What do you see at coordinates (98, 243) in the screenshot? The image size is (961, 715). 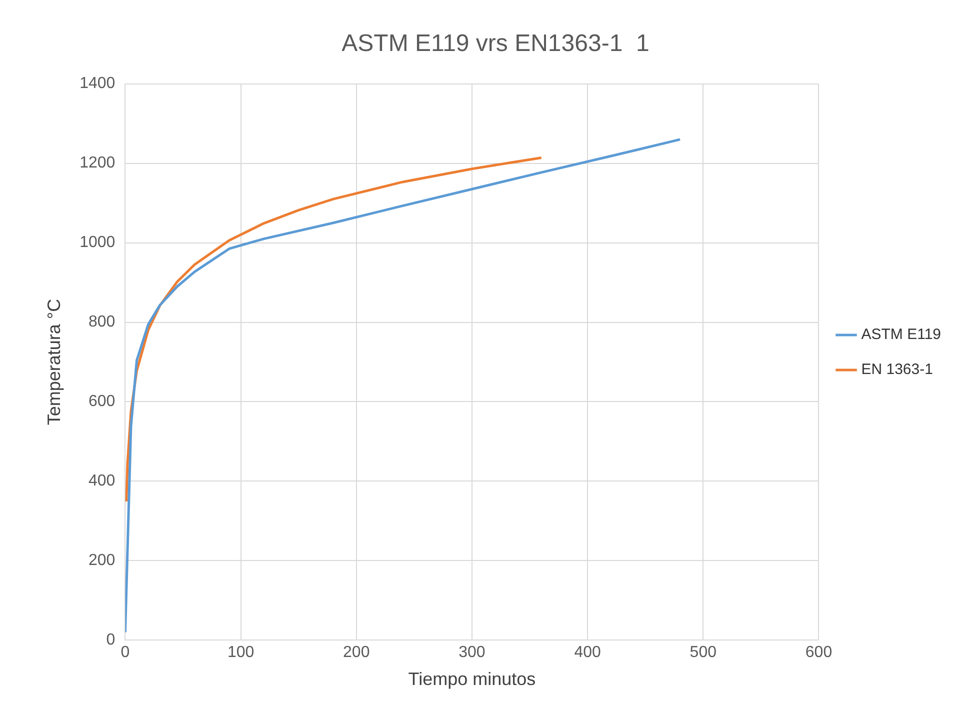 I see `y-tick-label: 1000` at bounding box center [98, 243].